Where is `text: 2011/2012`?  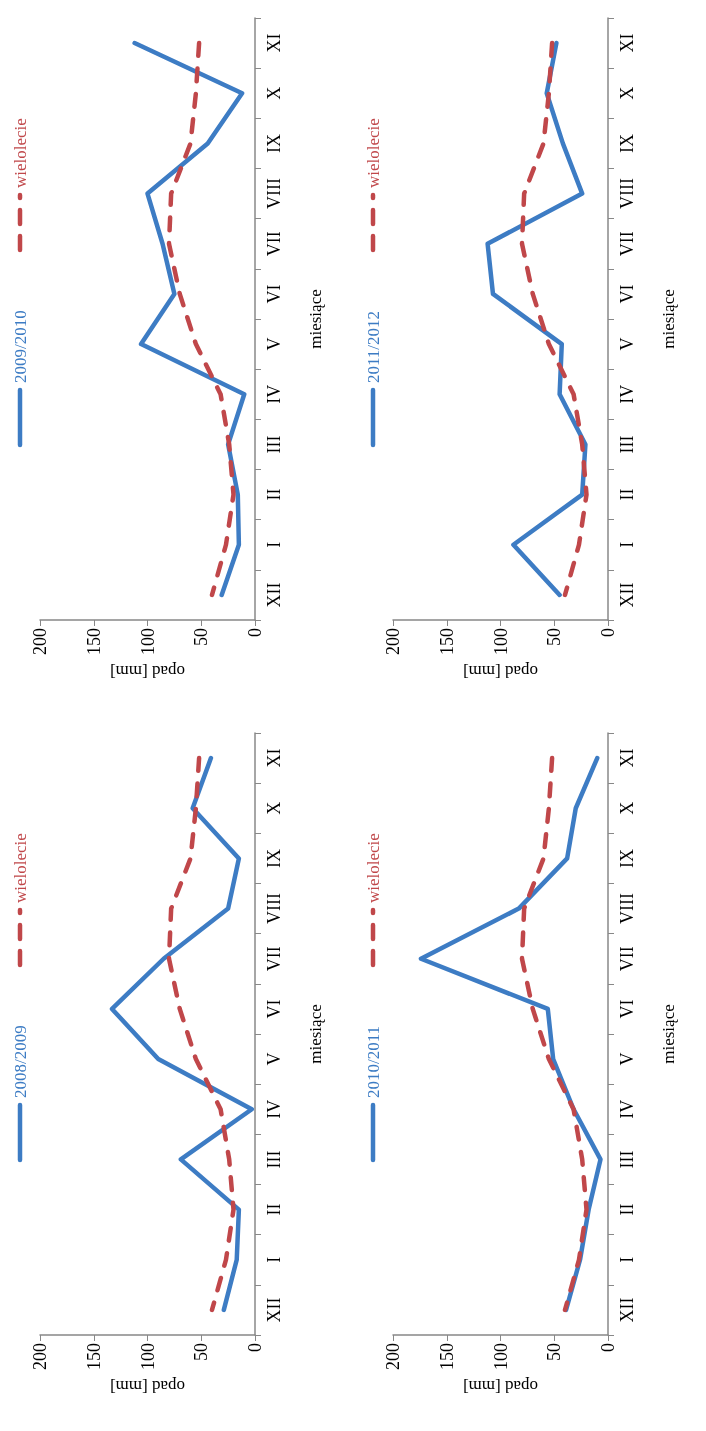 text: 2011/2012 is located at coordinates (373, 346).